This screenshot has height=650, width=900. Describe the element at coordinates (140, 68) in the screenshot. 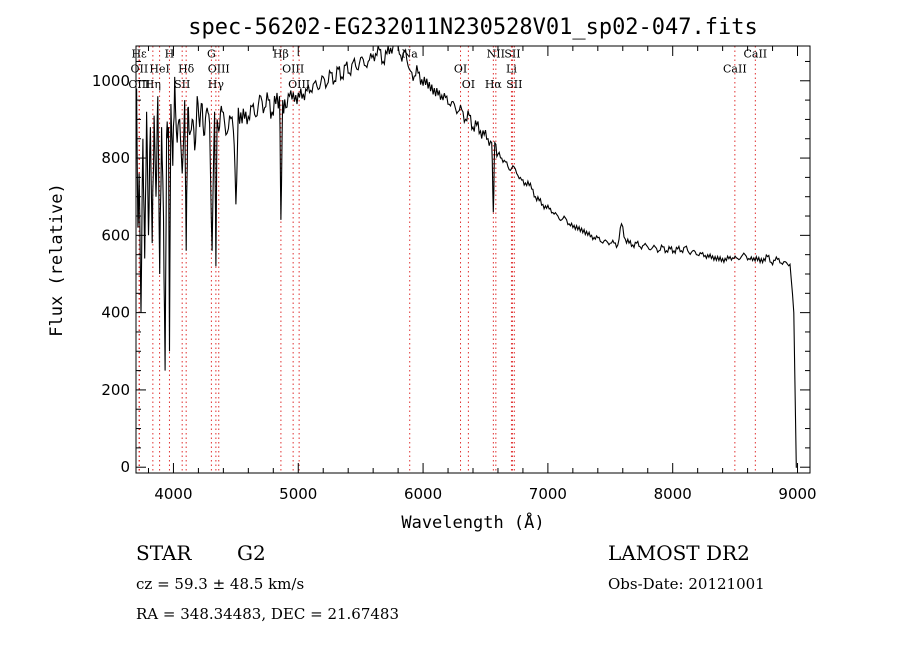

I see `line-label: OII` at that location.